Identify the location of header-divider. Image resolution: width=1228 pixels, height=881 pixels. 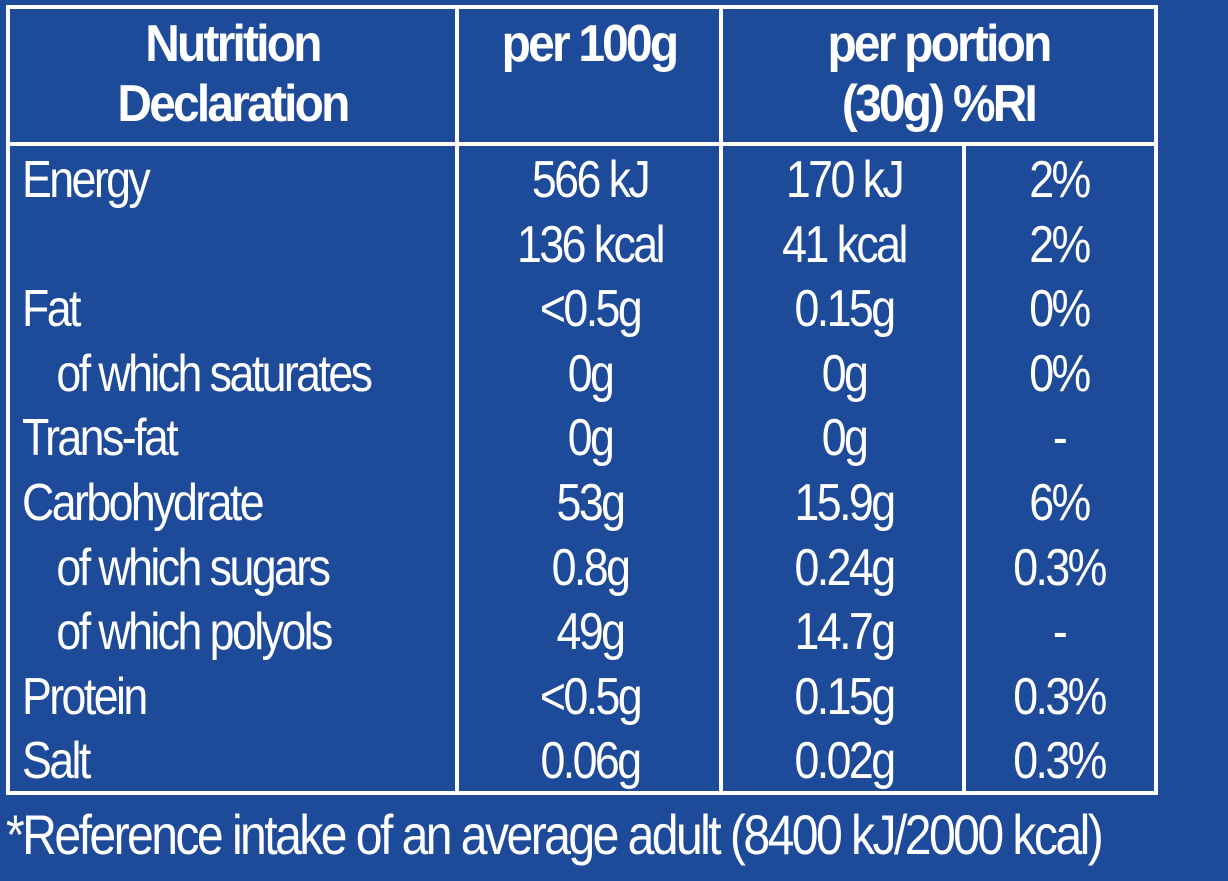
(582, 144).